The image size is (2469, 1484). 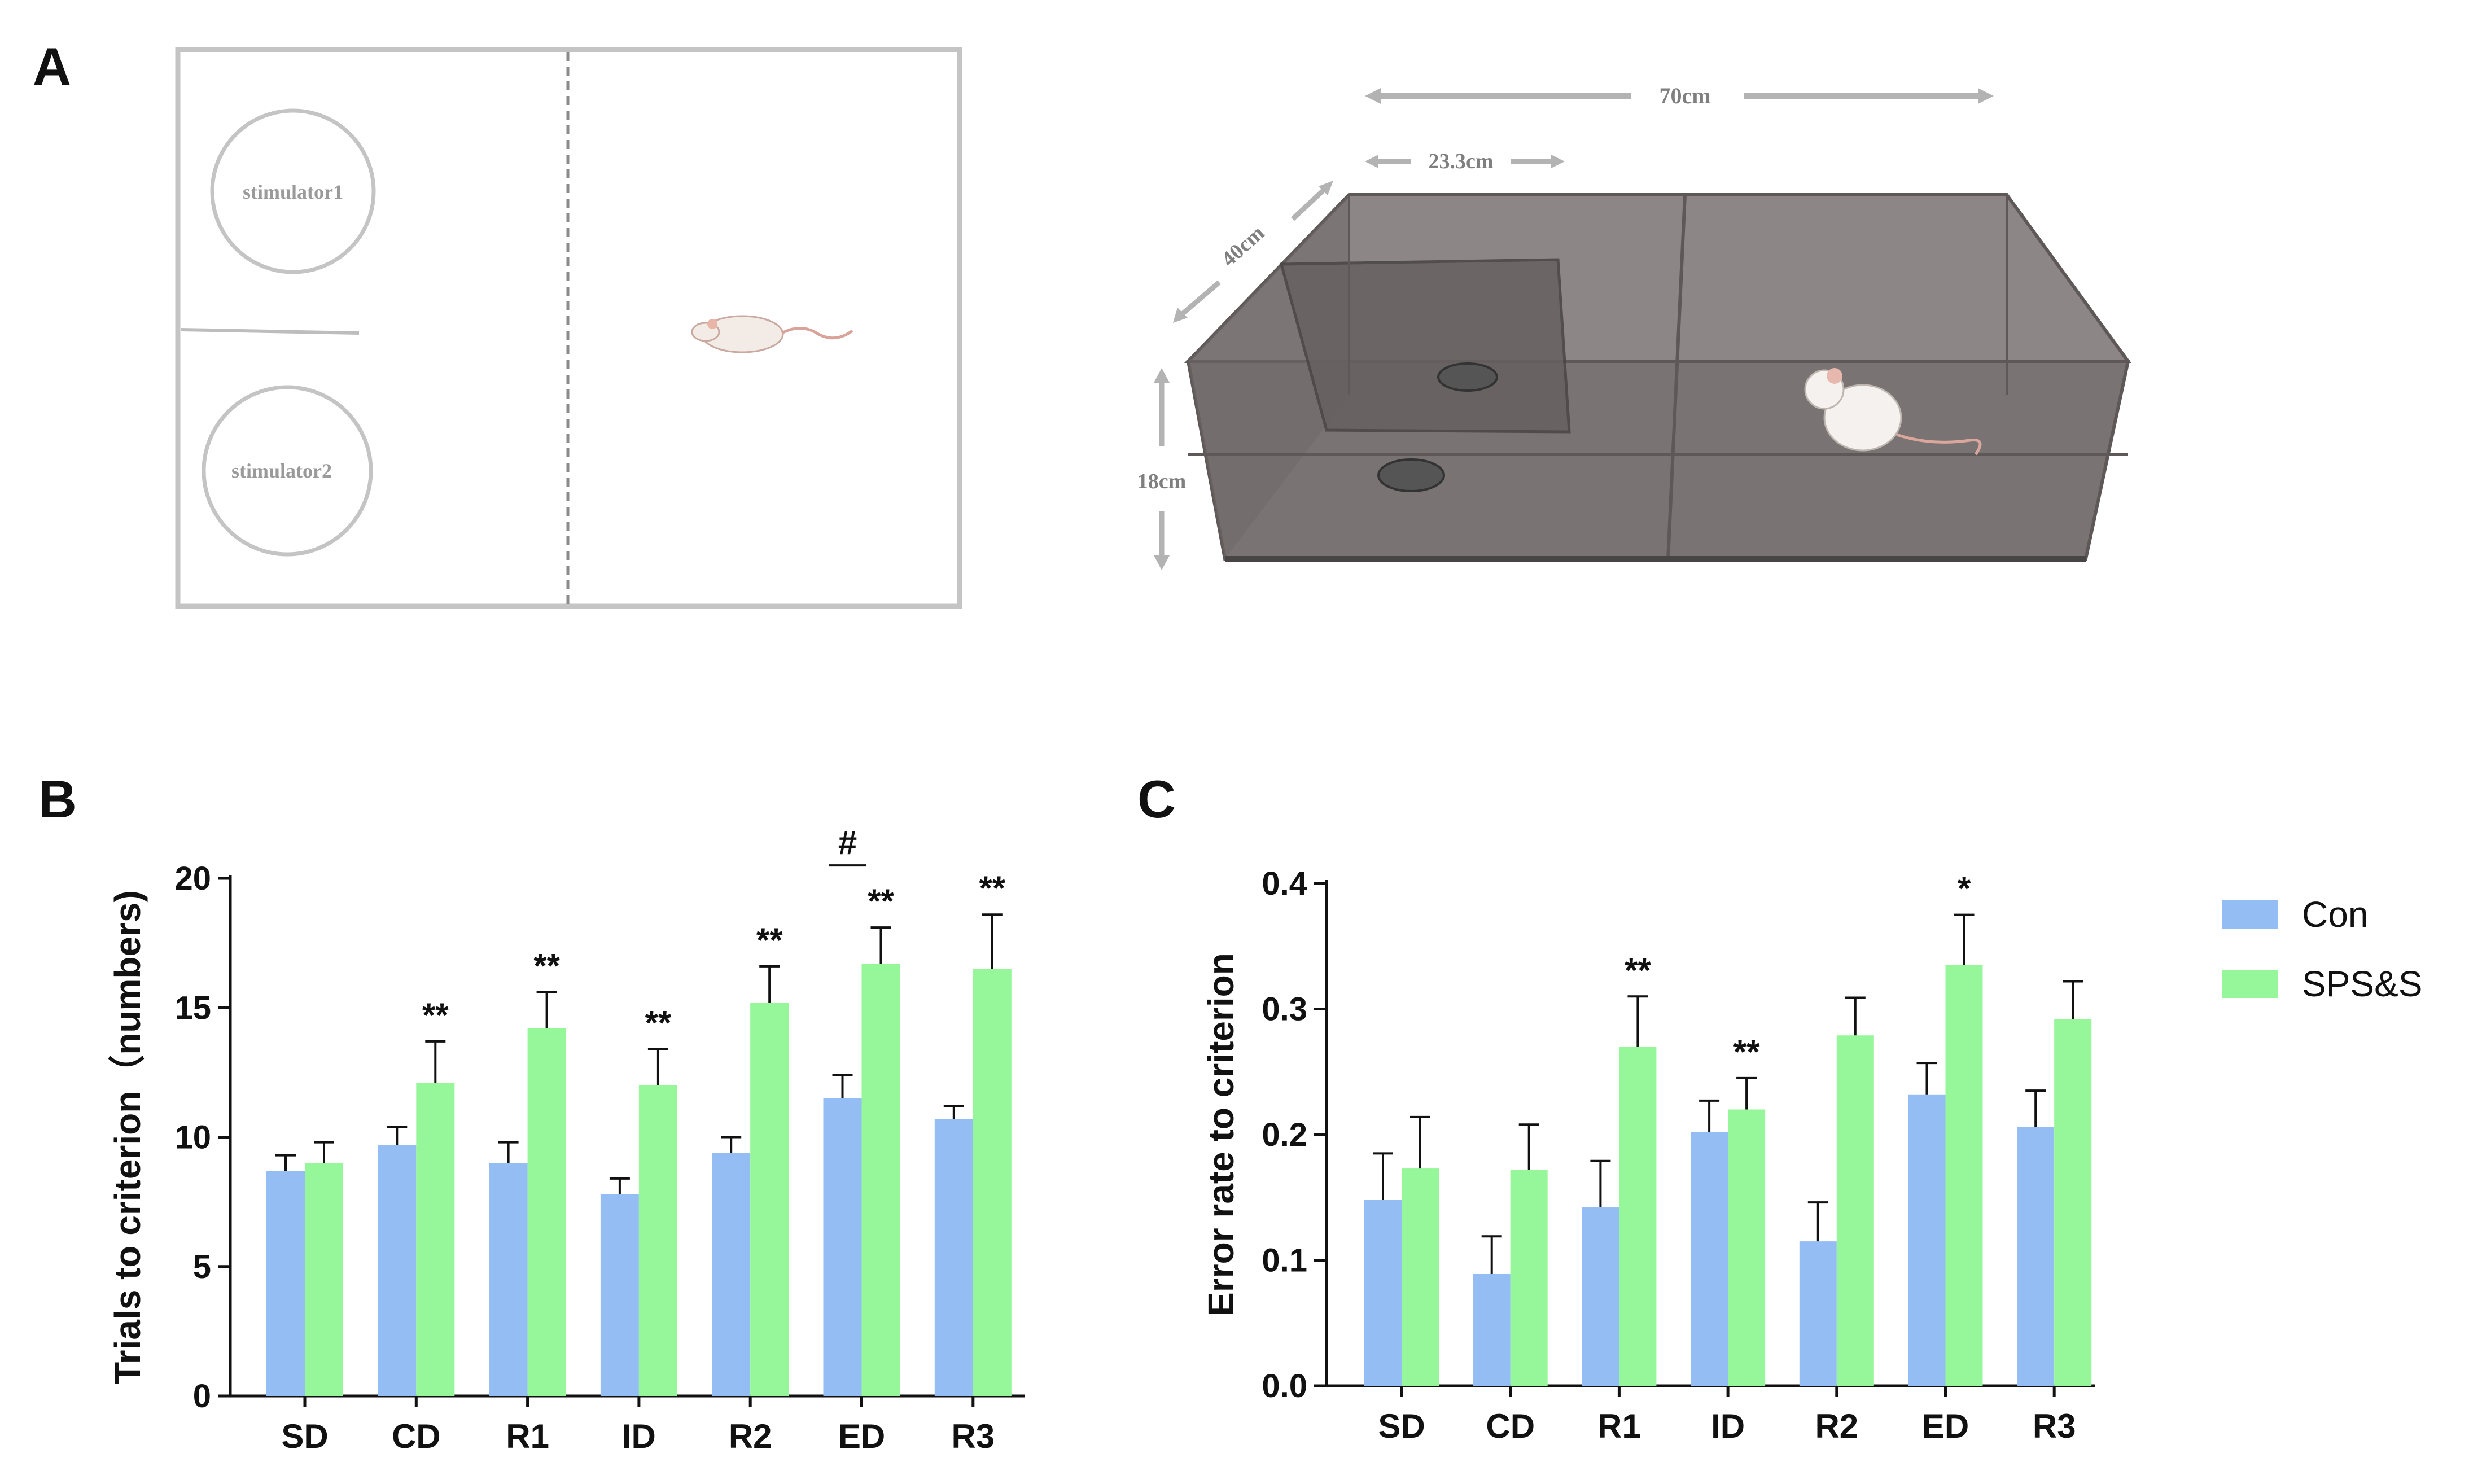 What do you see at coordinates (847, 842) in the screenshot?
I see `hash-annotation: #` at bounding box center [847, 842].